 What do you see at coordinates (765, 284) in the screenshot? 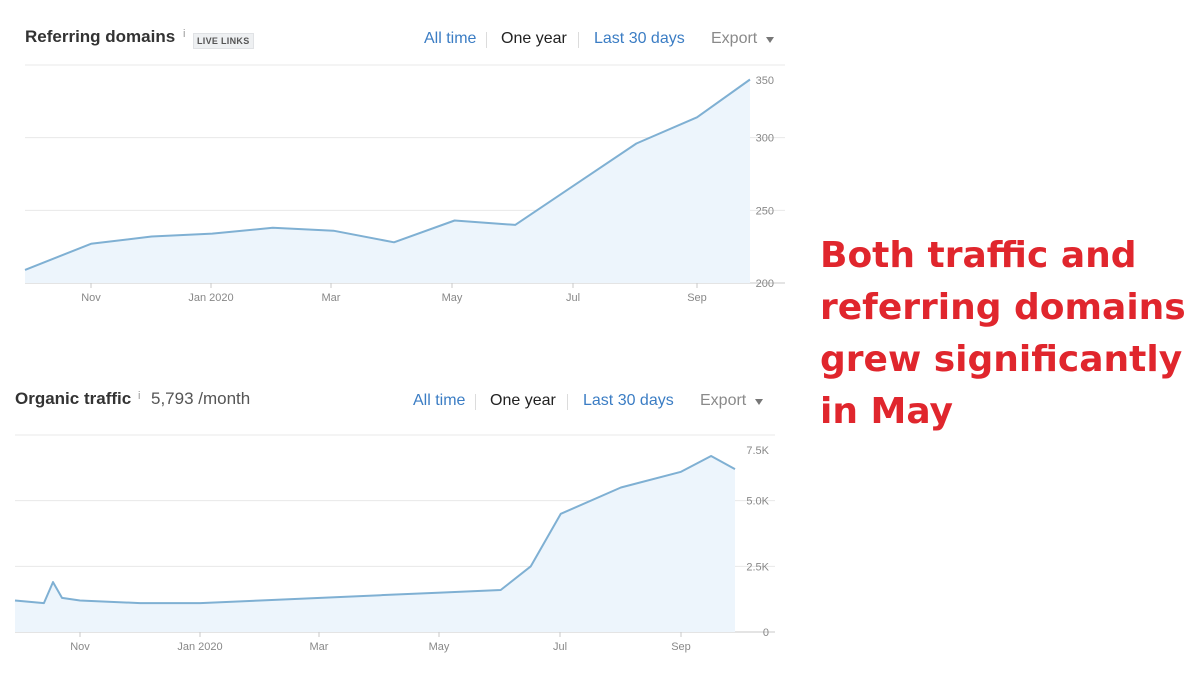
I see `y-tick-label: 200` at bounding box center [765, 284].